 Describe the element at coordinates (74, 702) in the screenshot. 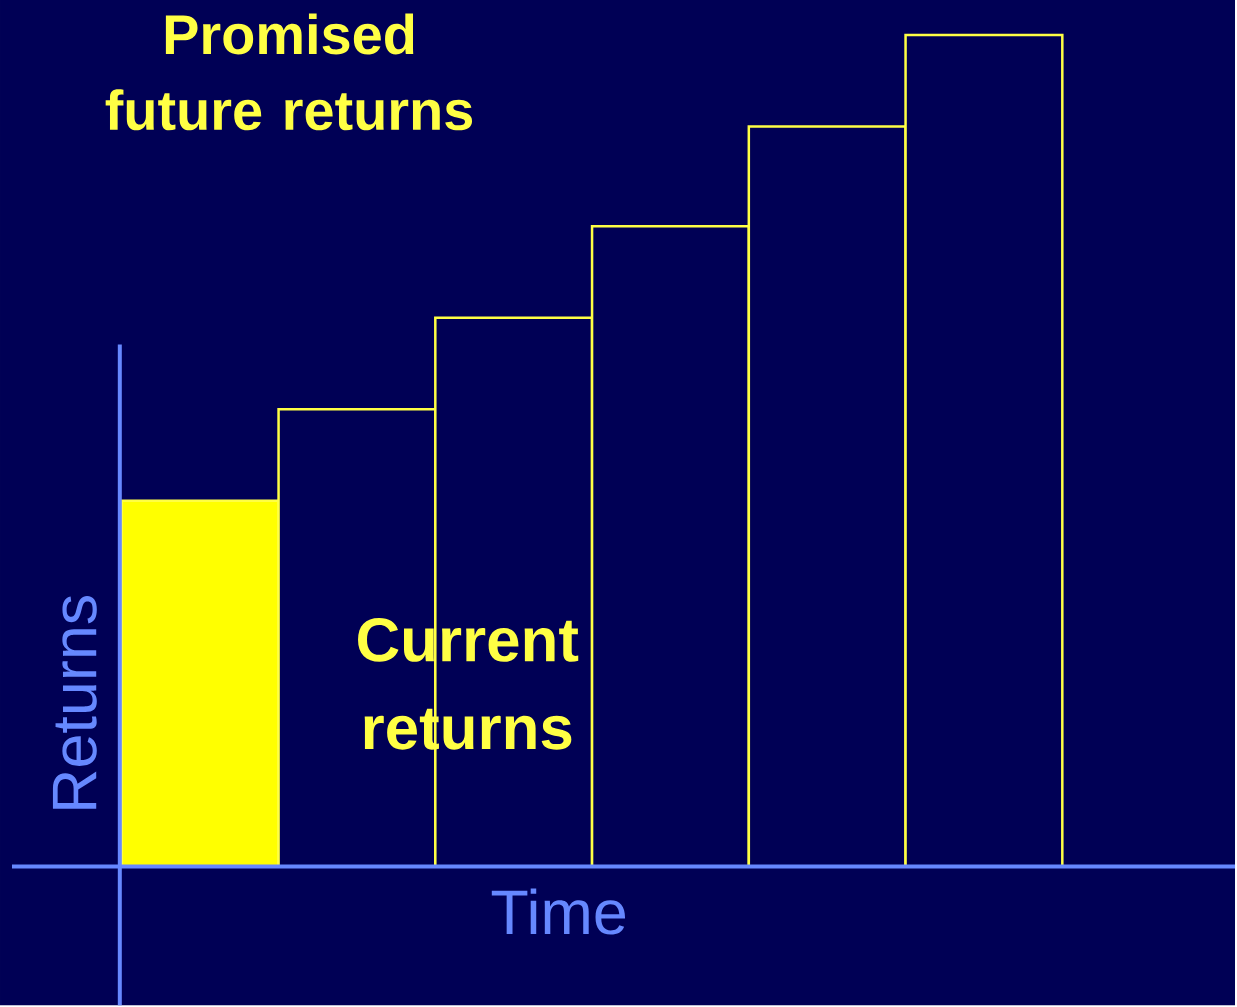

I see `y-axis-title: Returns` at that location.